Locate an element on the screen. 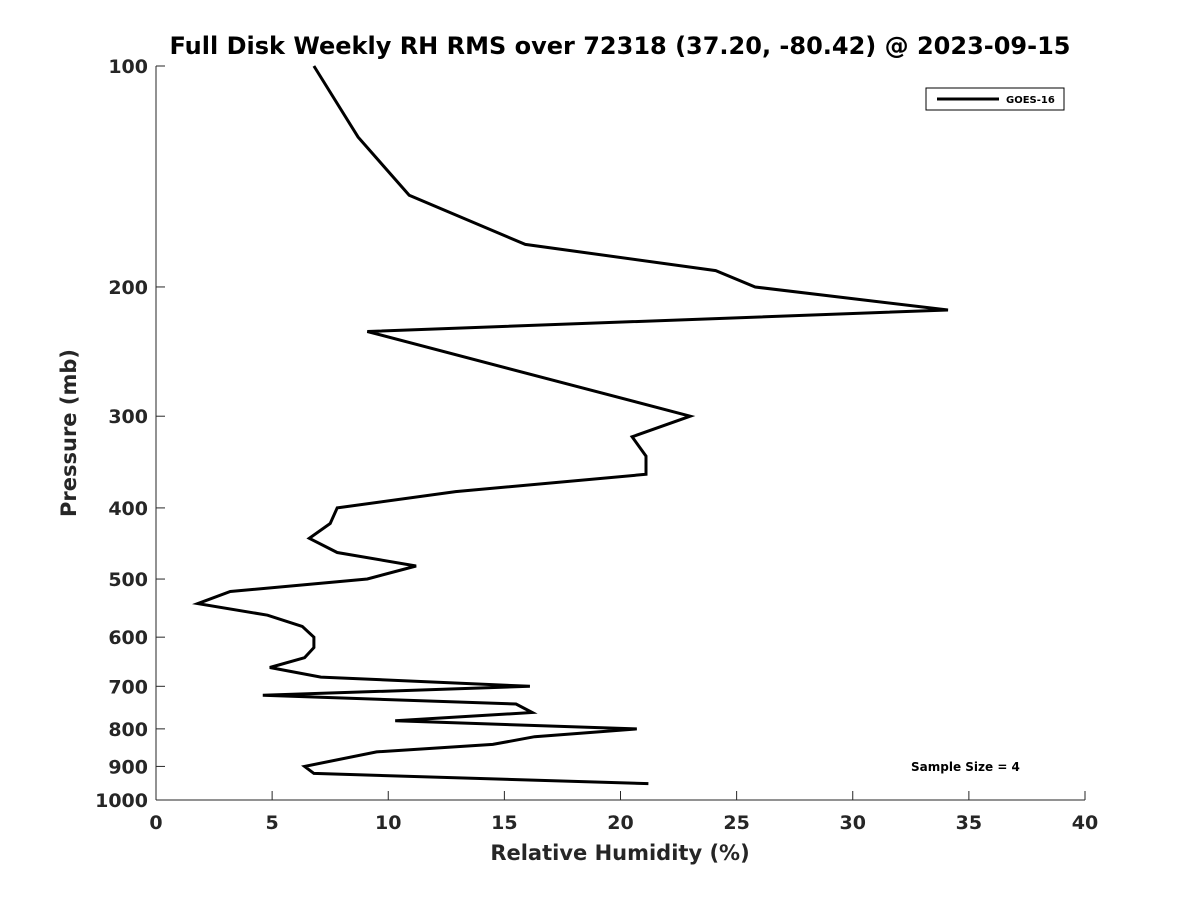 This screenshot has width=1200, height=900. y-tick-label: 900 is located at coordinates (128, 767).